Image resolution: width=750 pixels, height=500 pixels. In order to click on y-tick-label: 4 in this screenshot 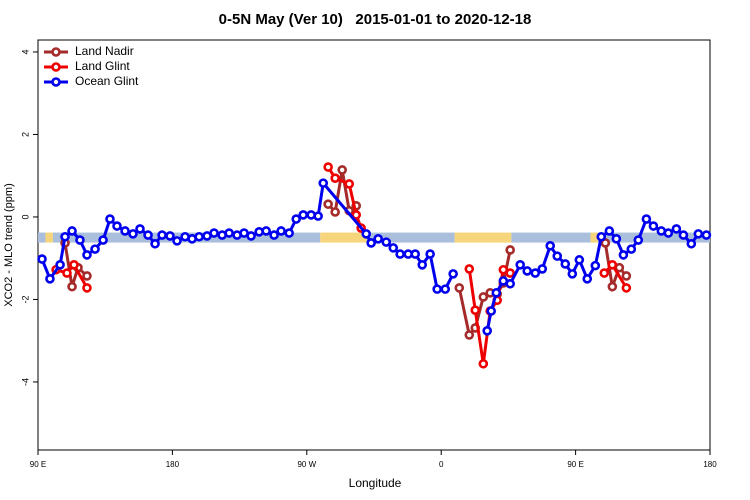, I will do `click(25, 51)`.